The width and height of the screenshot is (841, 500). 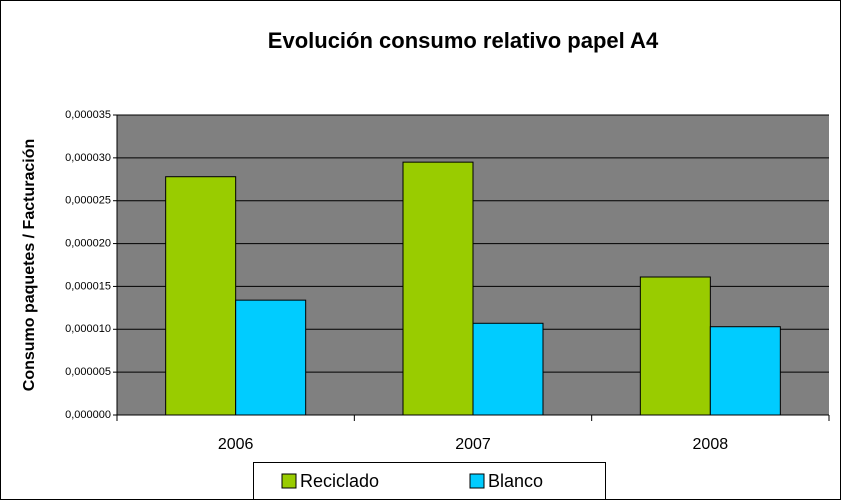 I want to click on y-tick-label: 0,000030, so click(x=88, y=158).